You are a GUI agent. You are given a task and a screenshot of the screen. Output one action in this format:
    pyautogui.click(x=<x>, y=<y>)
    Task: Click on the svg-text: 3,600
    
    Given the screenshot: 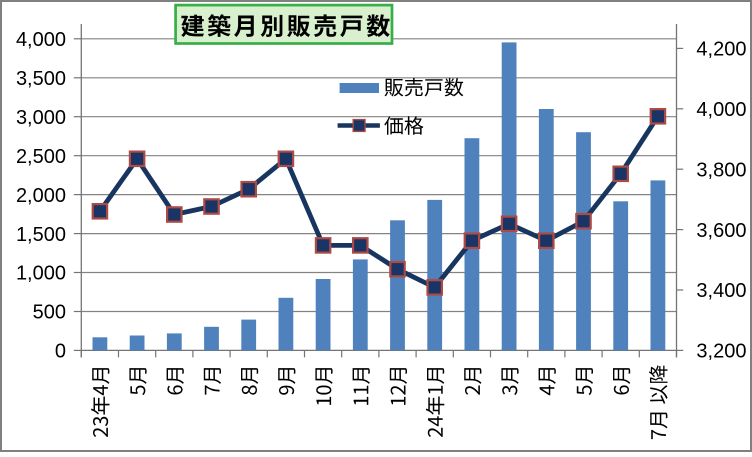 What is the action you would take?
    pyautogui.click(x=721, y=231)
    